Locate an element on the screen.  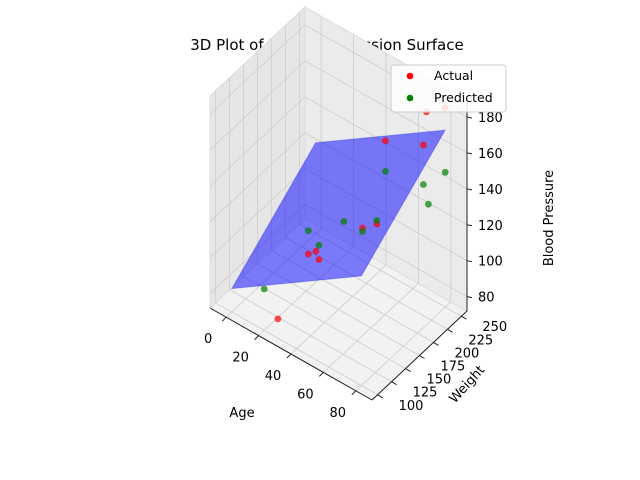
z-axis-label: Blood Pressure is located at coordinates (549, 218).